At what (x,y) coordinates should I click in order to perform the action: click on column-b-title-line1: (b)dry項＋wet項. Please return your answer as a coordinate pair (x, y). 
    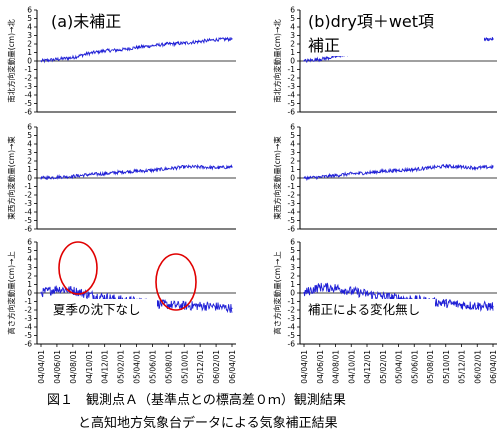
    Looking at the image, I should click on (371, 21).